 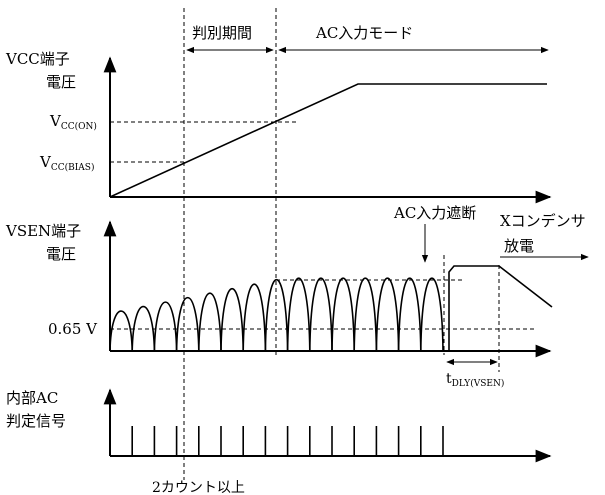 I want to click on judgement-period-label: 判別期間, so click(x=222, y=33).